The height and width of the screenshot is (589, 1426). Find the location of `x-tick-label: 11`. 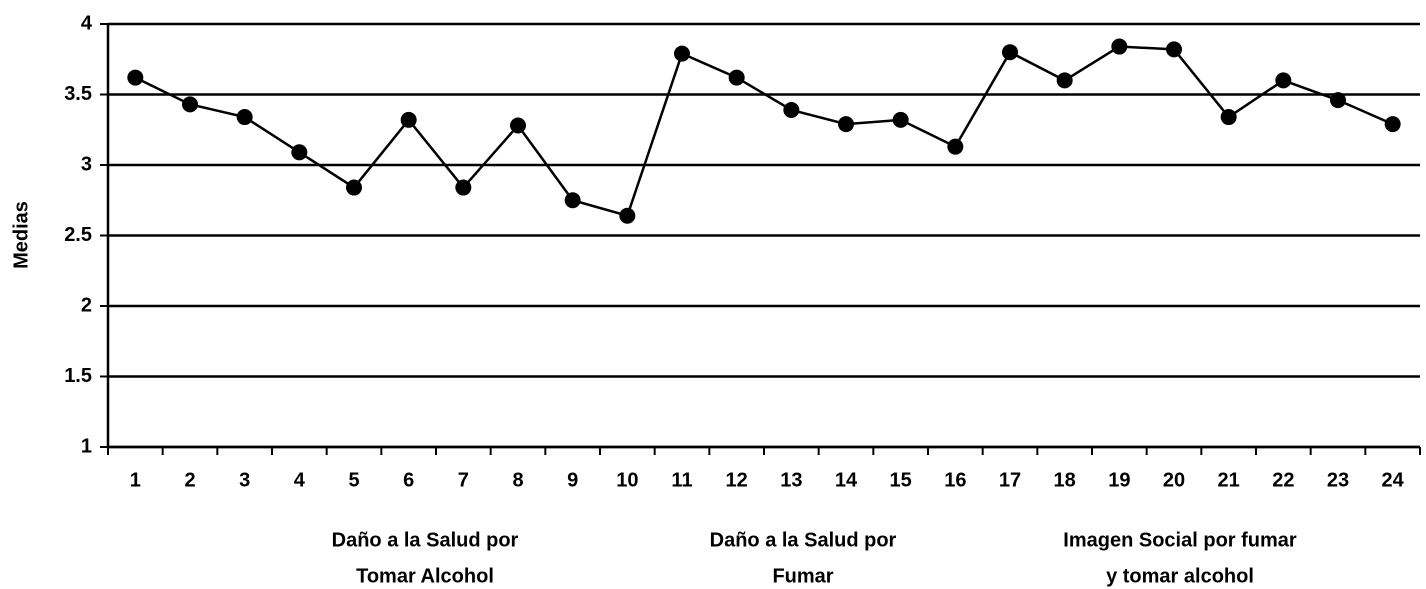

x-tick-label: 11 is located at coordinates (681, 480).